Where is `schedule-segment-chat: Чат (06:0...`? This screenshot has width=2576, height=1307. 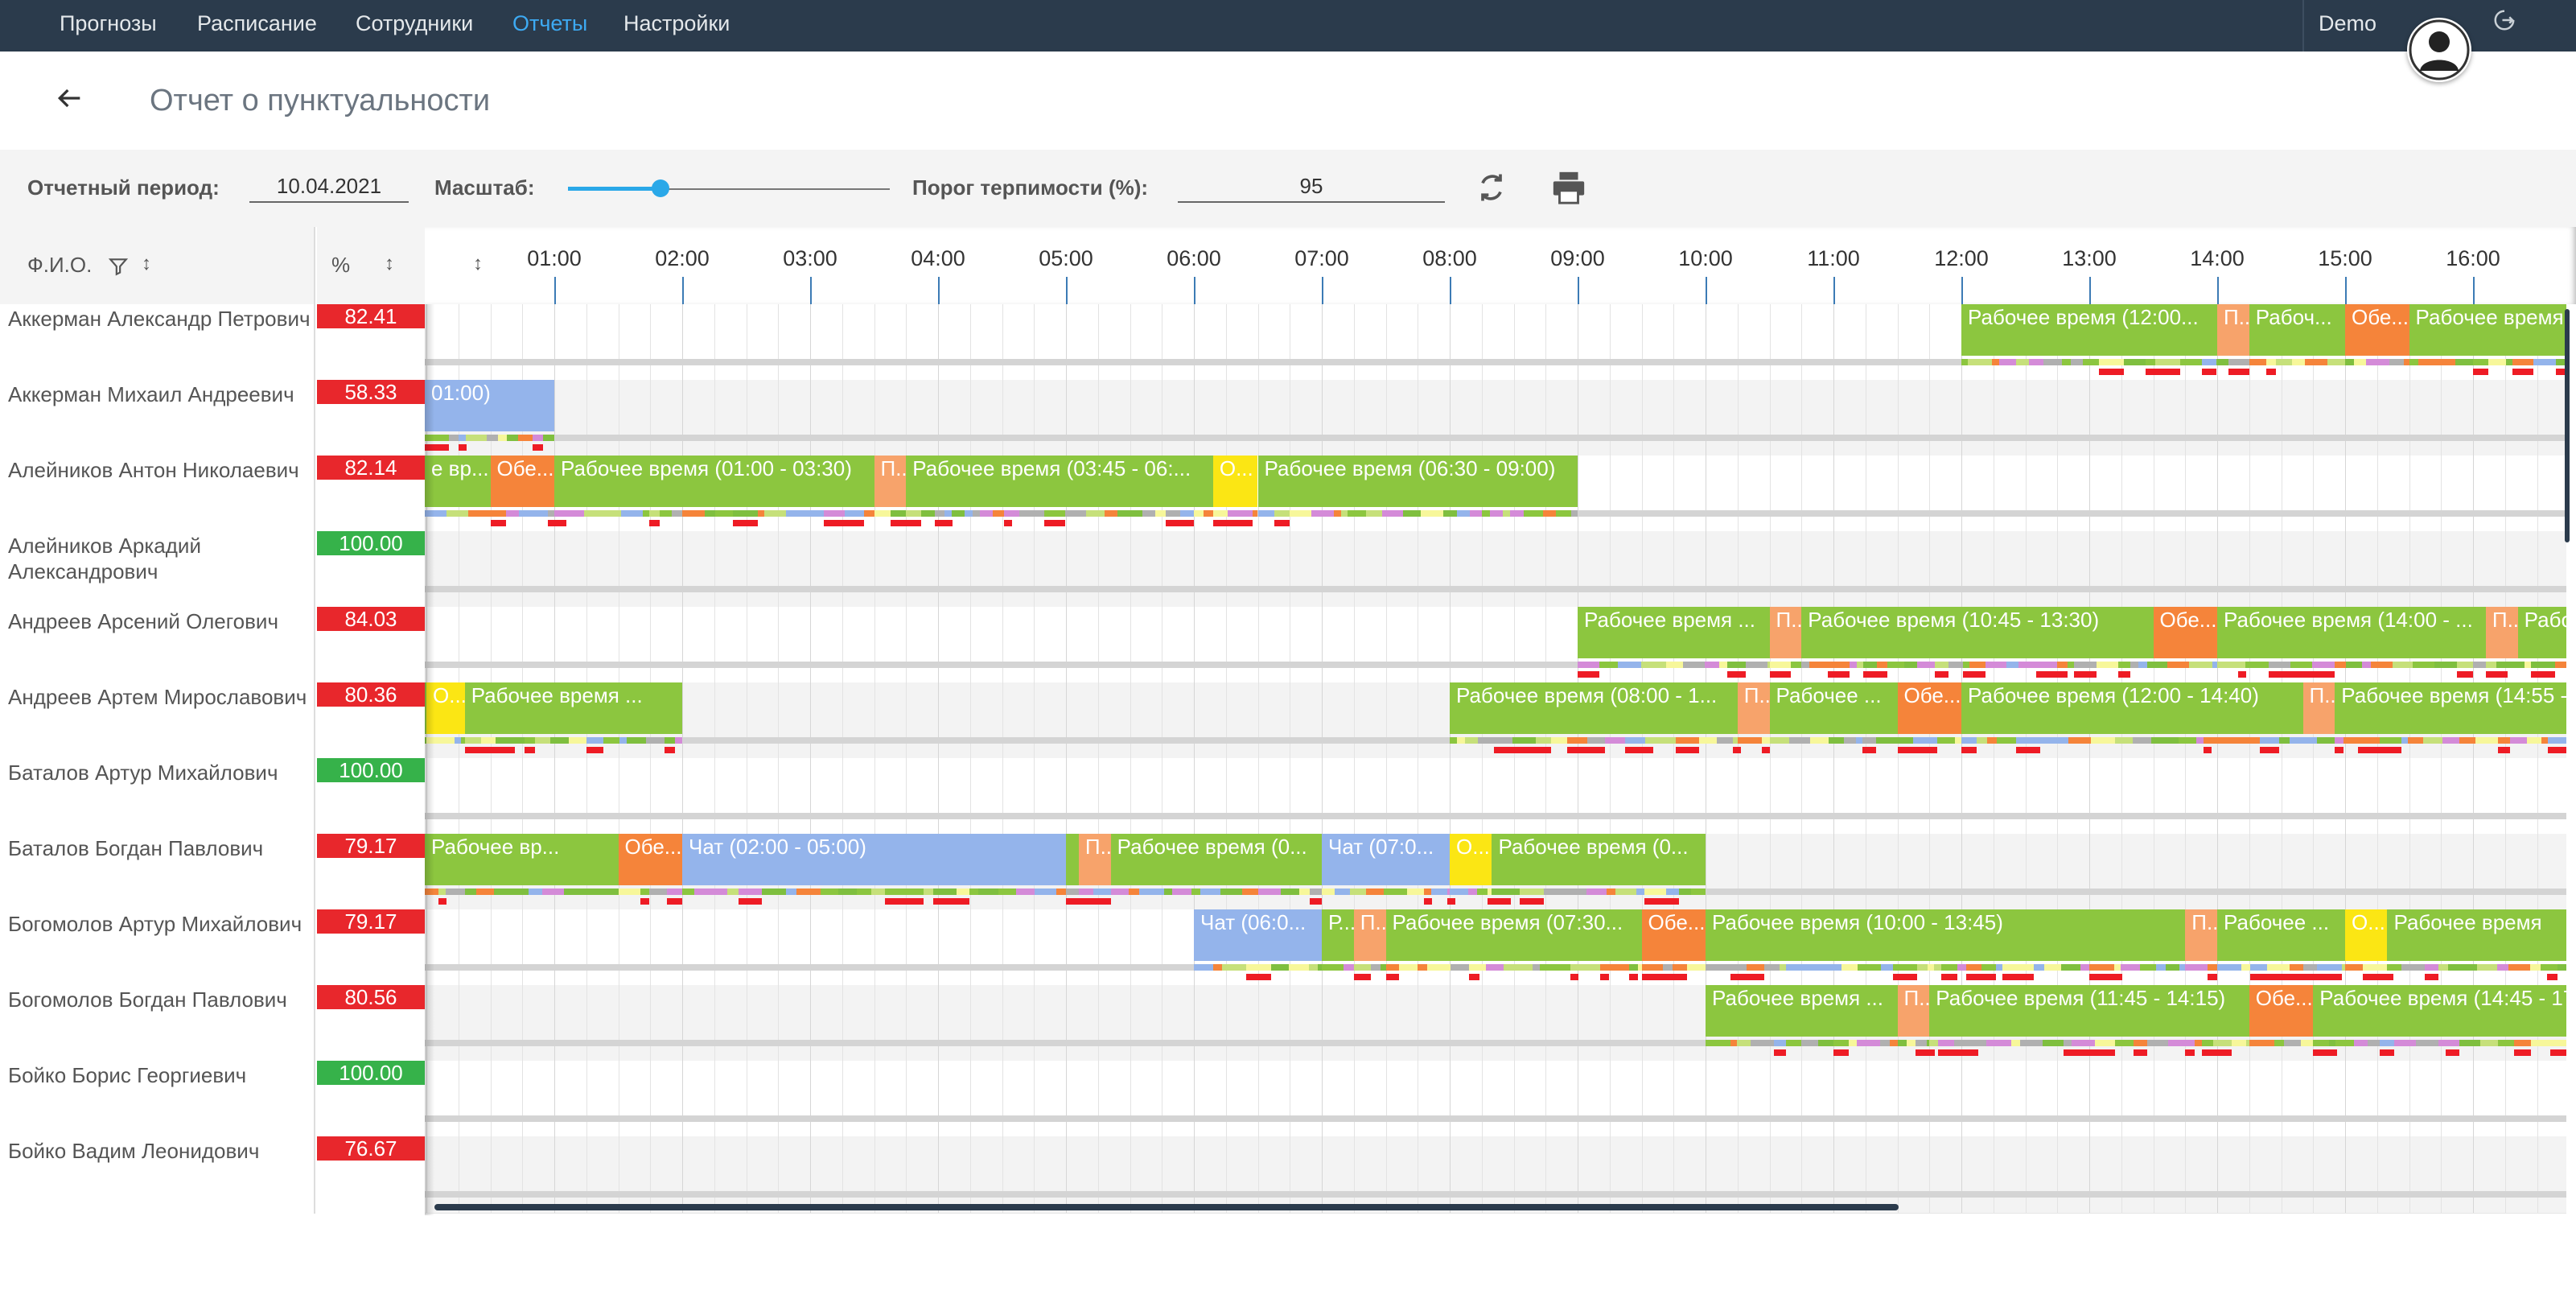
schedule-segment-chat: Чат (06:0... is located at coordinates (1258, 935).